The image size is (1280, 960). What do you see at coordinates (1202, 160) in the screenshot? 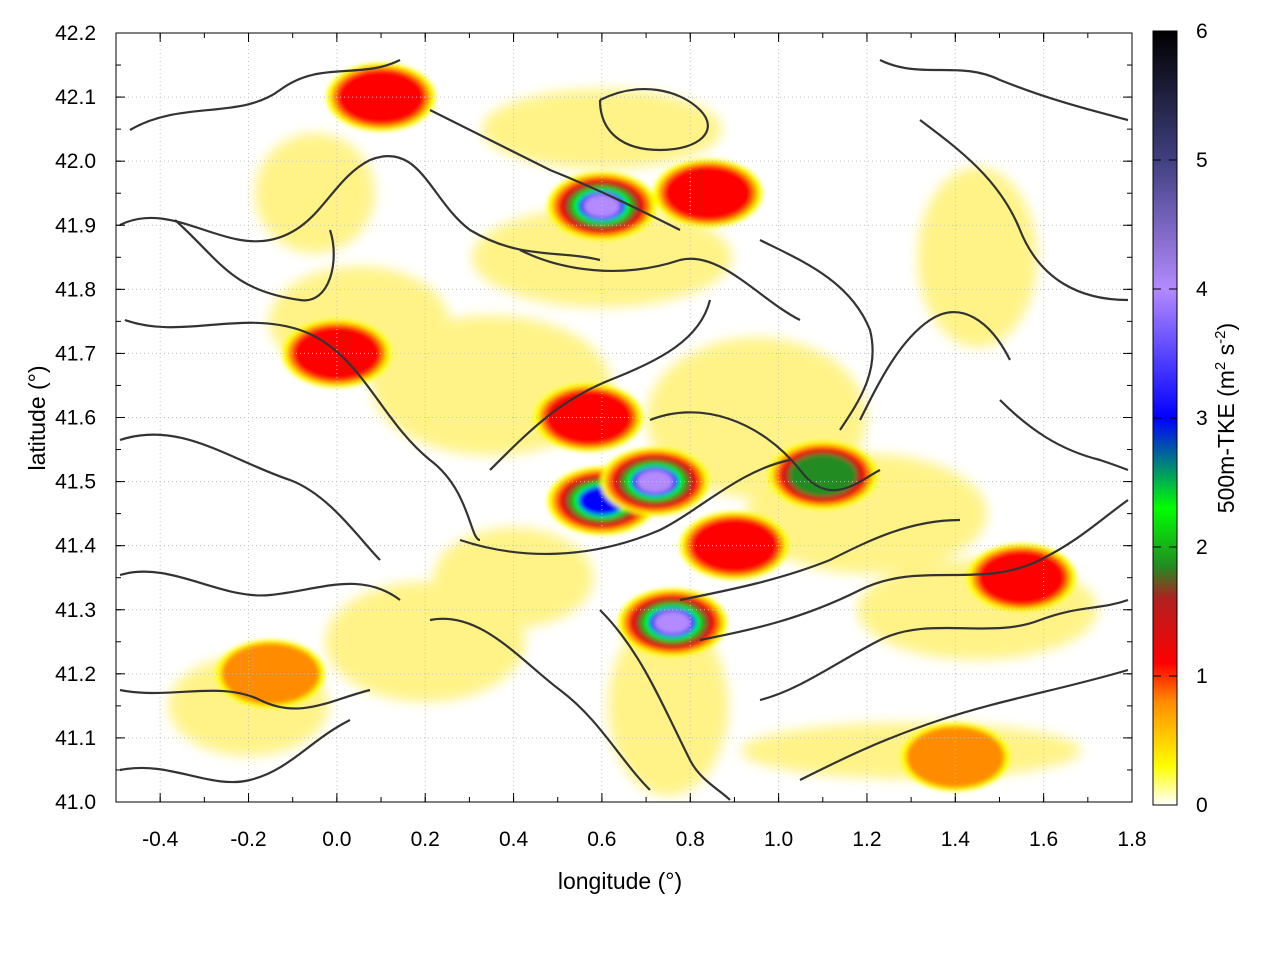
I see `colorbar-tick-label: 5` at bounding box center [1202, 160].